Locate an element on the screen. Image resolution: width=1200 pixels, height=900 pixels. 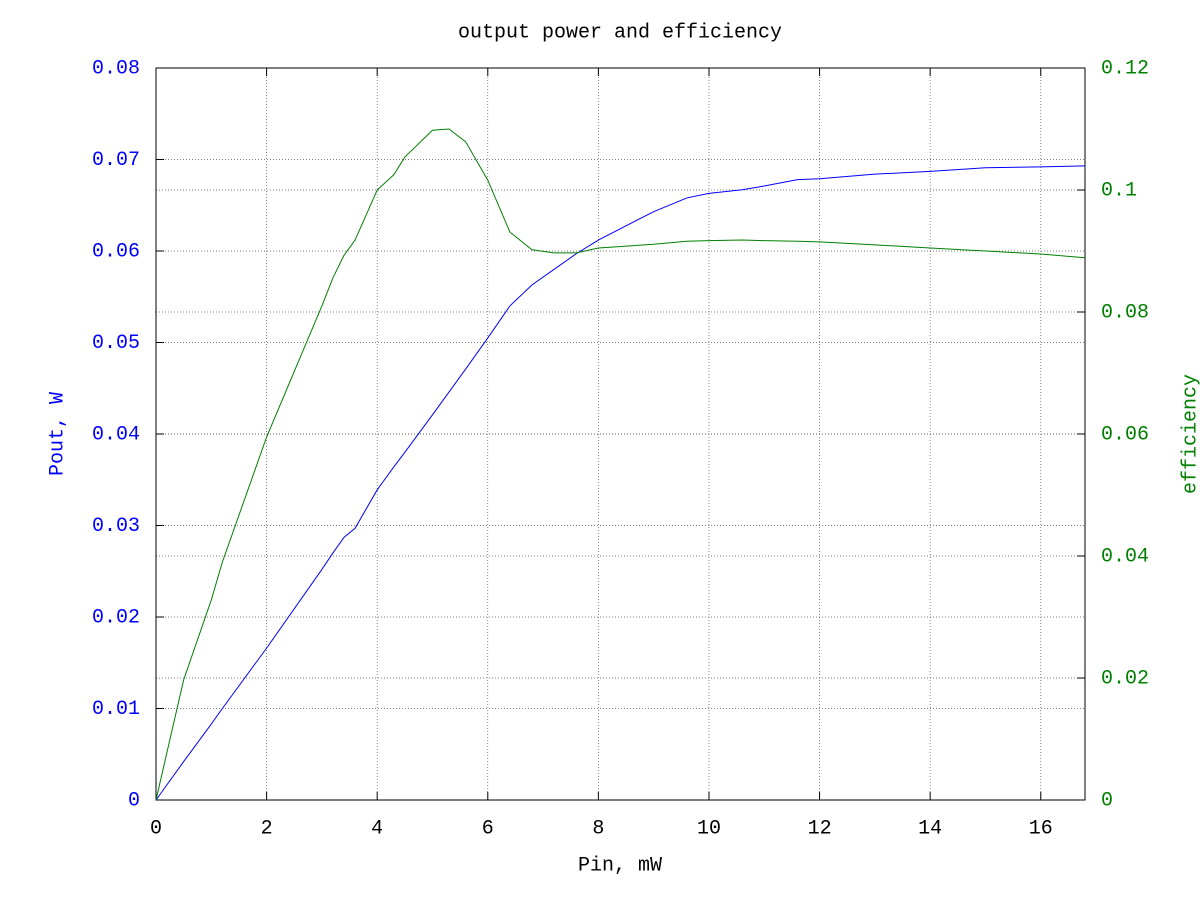
y2-tick-label: 0 is located at coordinates (1107, 800).